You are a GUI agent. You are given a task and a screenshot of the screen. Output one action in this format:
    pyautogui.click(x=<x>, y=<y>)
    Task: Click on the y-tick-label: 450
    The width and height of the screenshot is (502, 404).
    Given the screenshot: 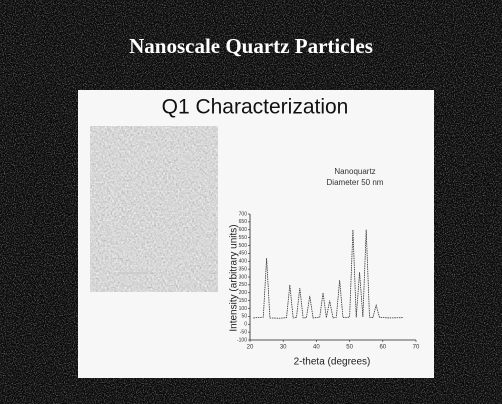 What is the action you would take?
    pyautogui.click(x=243, y=254)
    